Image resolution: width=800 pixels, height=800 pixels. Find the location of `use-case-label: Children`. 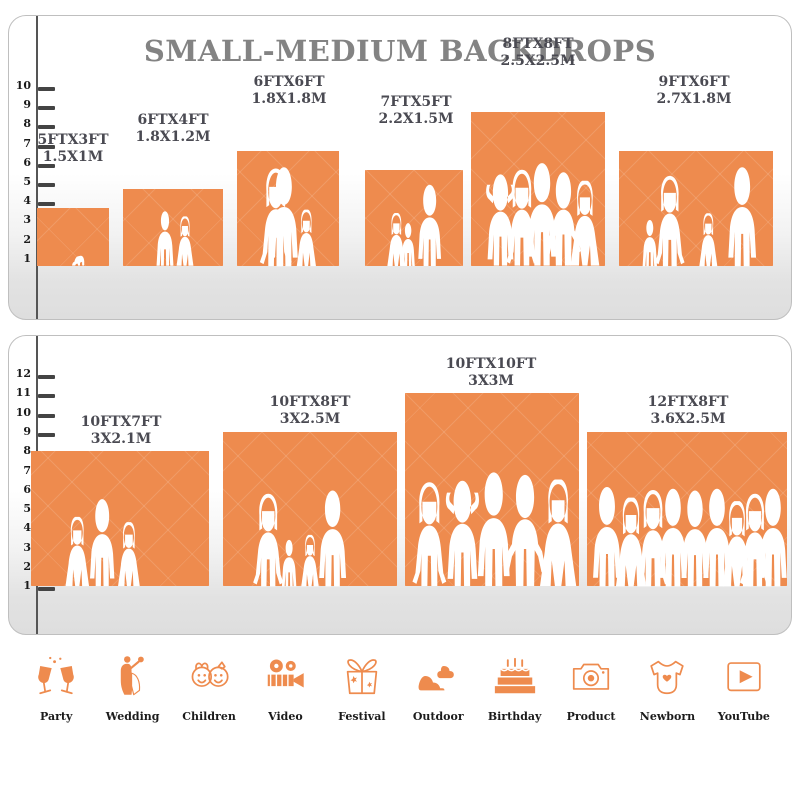

use-case-label: Children is located at coordinates (209, 716).